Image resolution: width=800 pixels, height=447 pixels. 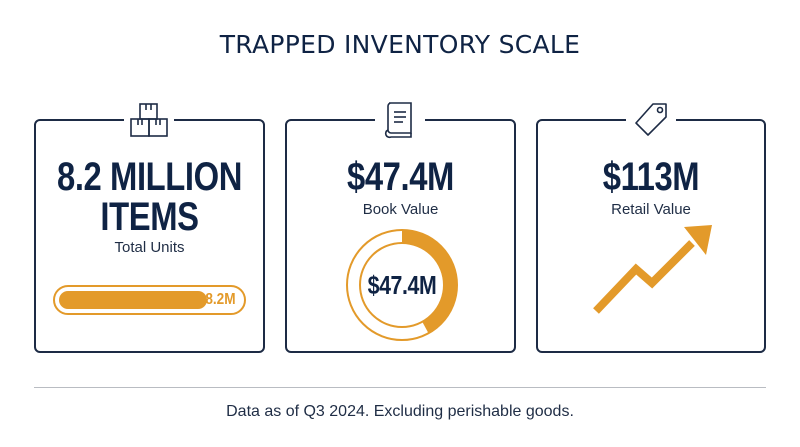 I want to click on page-title: TRAPPED INVENTORY SCALE, so click(x=400, y=44).